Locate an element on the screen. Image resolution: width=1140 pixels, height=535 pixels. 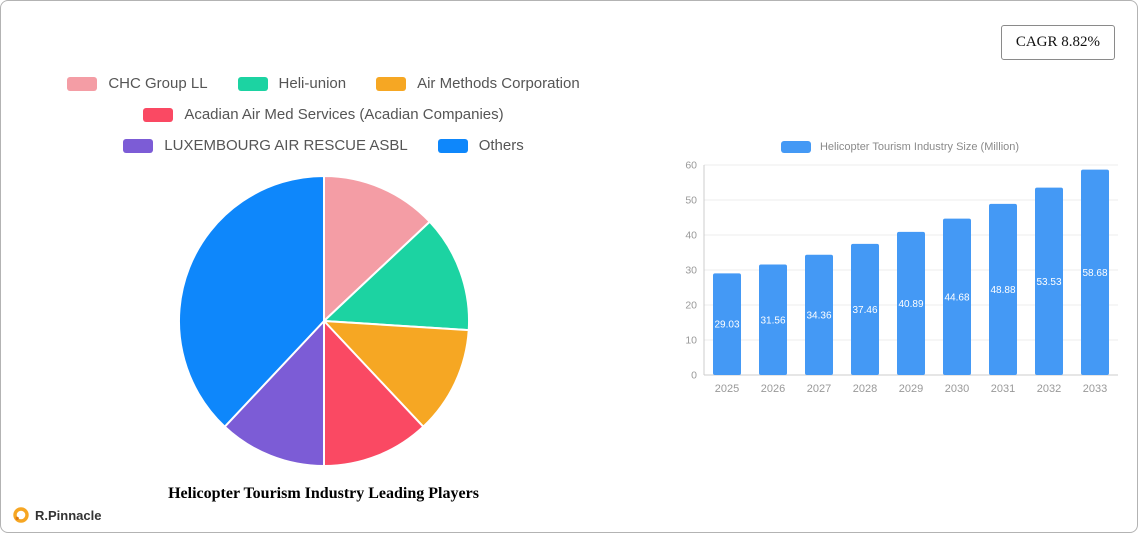
legend-swatch-heli-union is located at coordinates (252, 83).